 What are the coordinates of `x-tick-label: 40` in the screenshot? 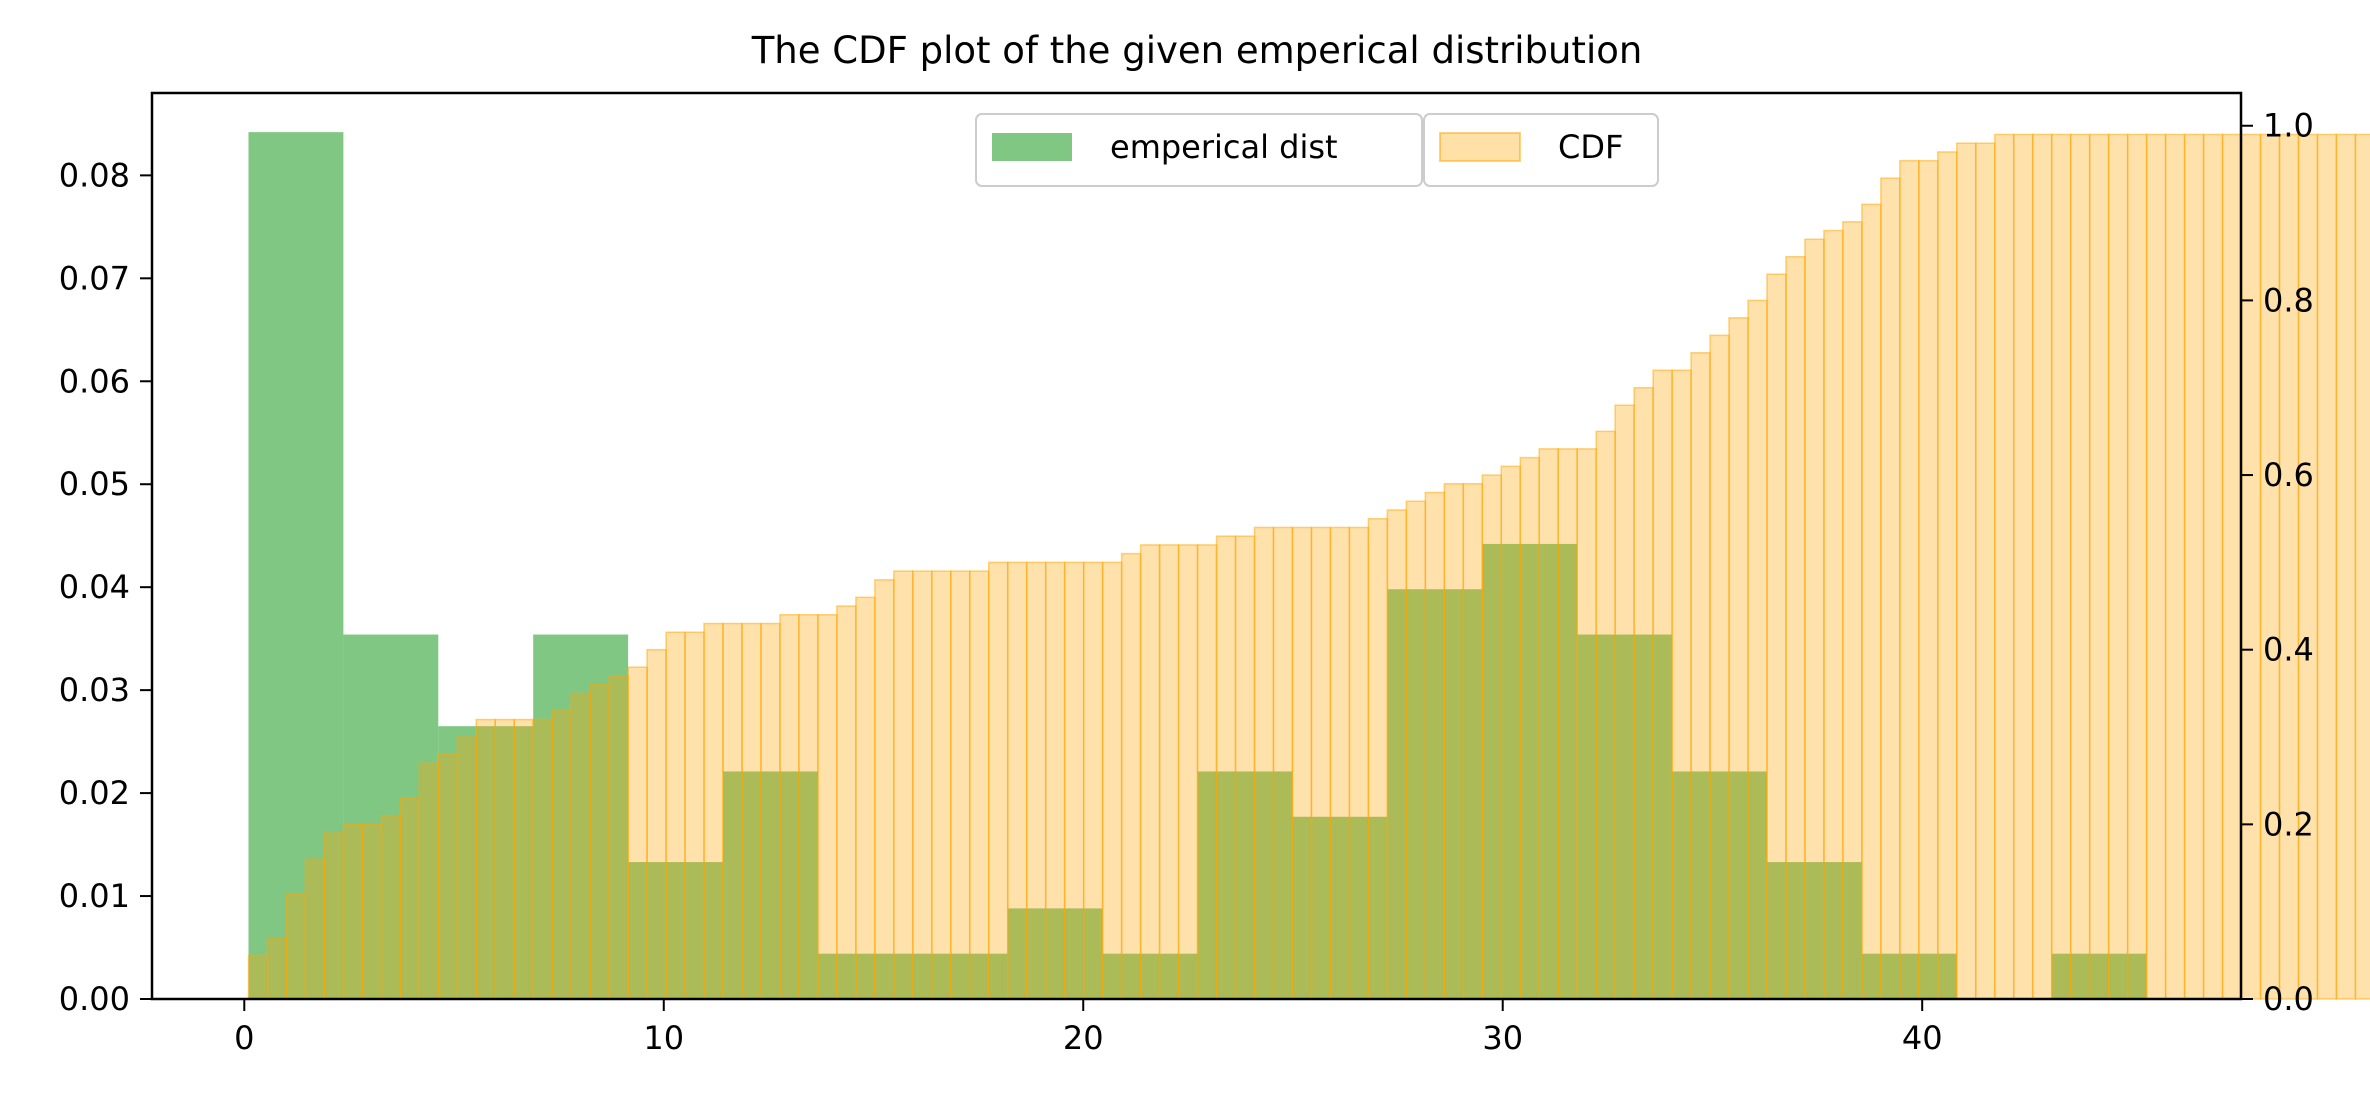 It's located at (1922, 1038).